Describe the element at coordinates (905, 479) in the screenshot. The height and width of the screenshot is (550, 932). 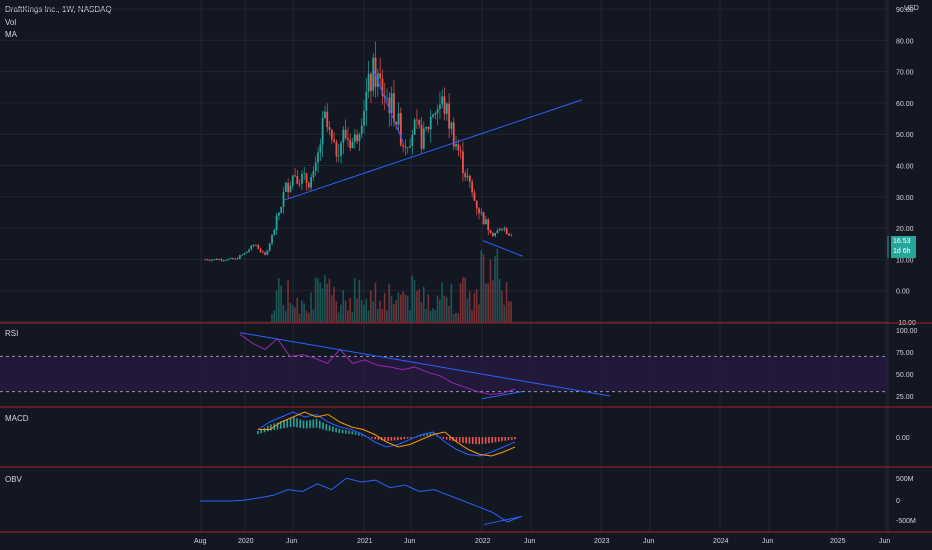
I see `obv-tick-label: 500M` at that location.